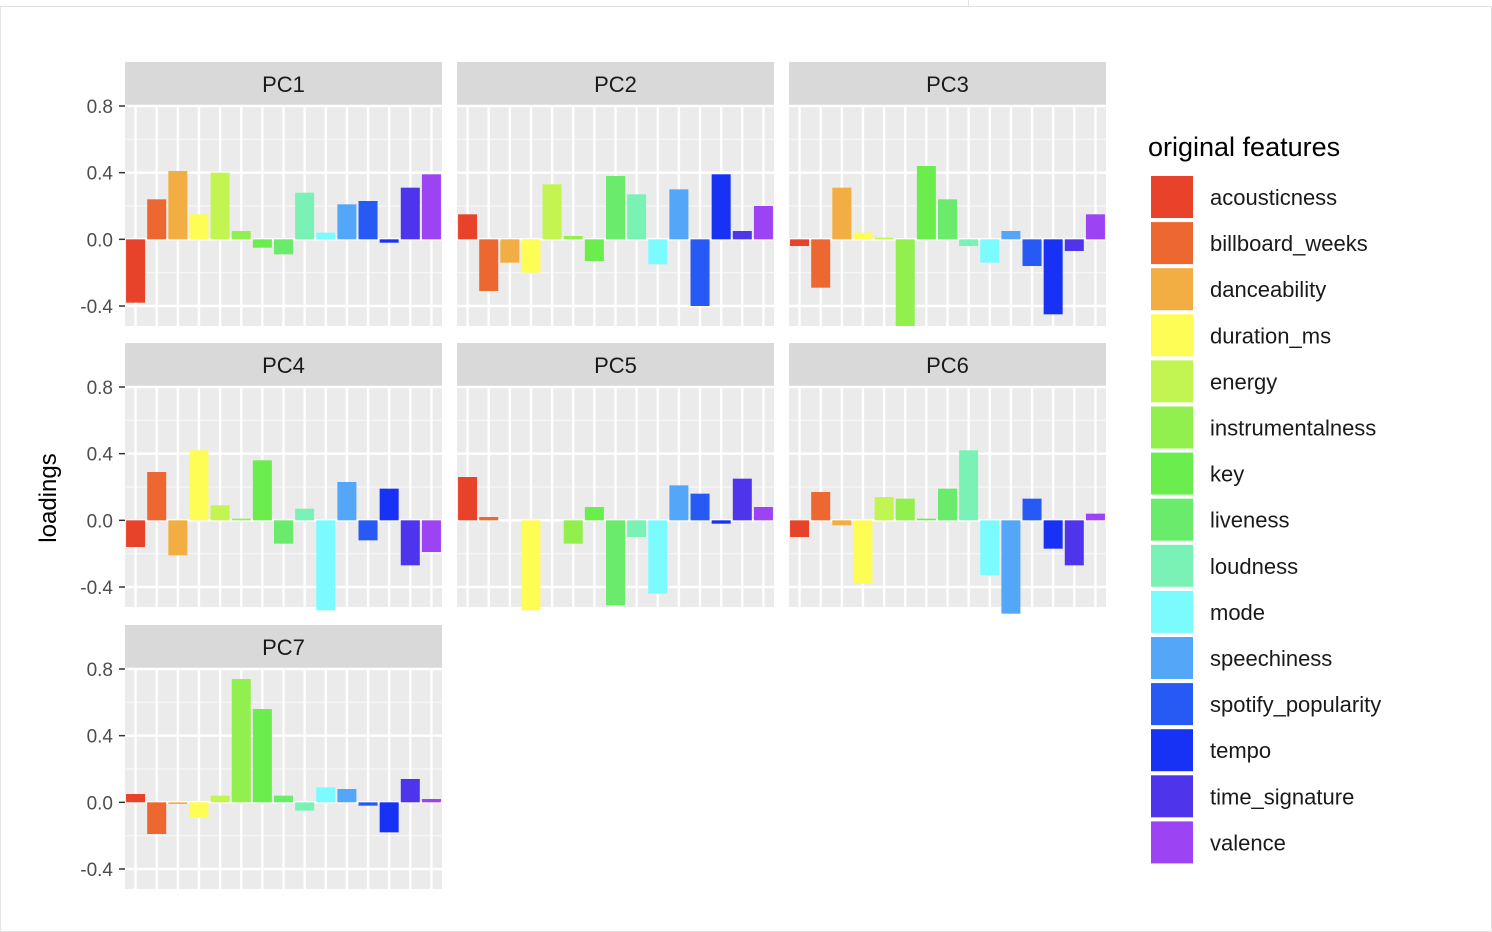  What do you see at coordinates (679, 214) in the screenshot?
I see `bar-pc2-speechiness` at bounding box center [679, 214].